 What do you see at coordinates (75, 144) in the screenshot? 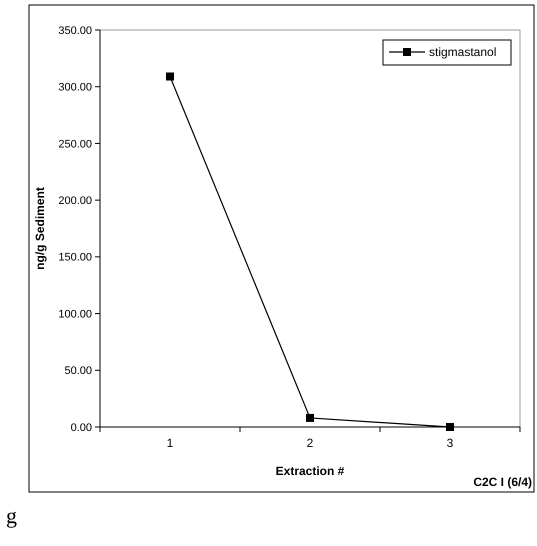
I see `y-tick-label: 250.00` at bounding box center [75, 144].